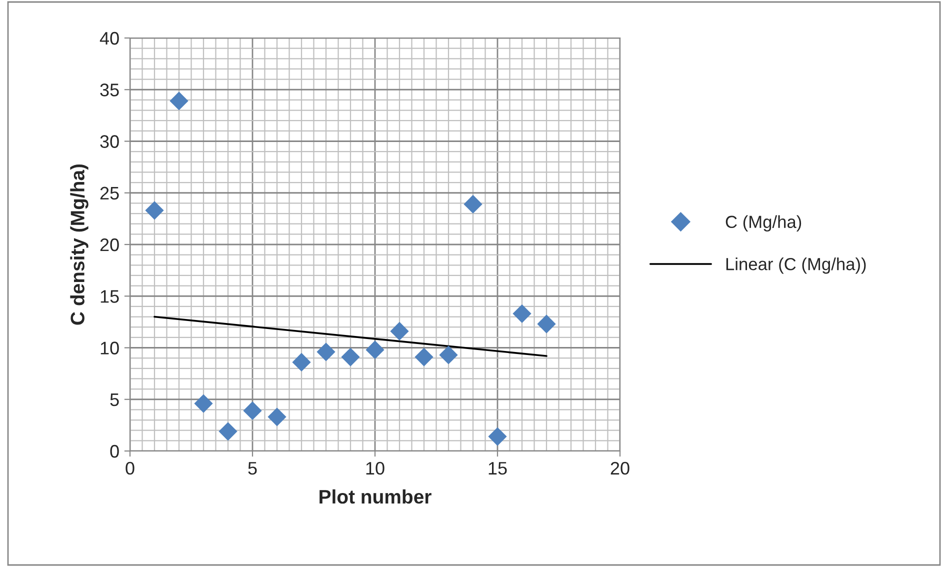 The width and height of the screenshot is (943, 567). Describe the element at coordinates (109, 245) in the screenshot. I see `y-tick-label: 20` at that location.